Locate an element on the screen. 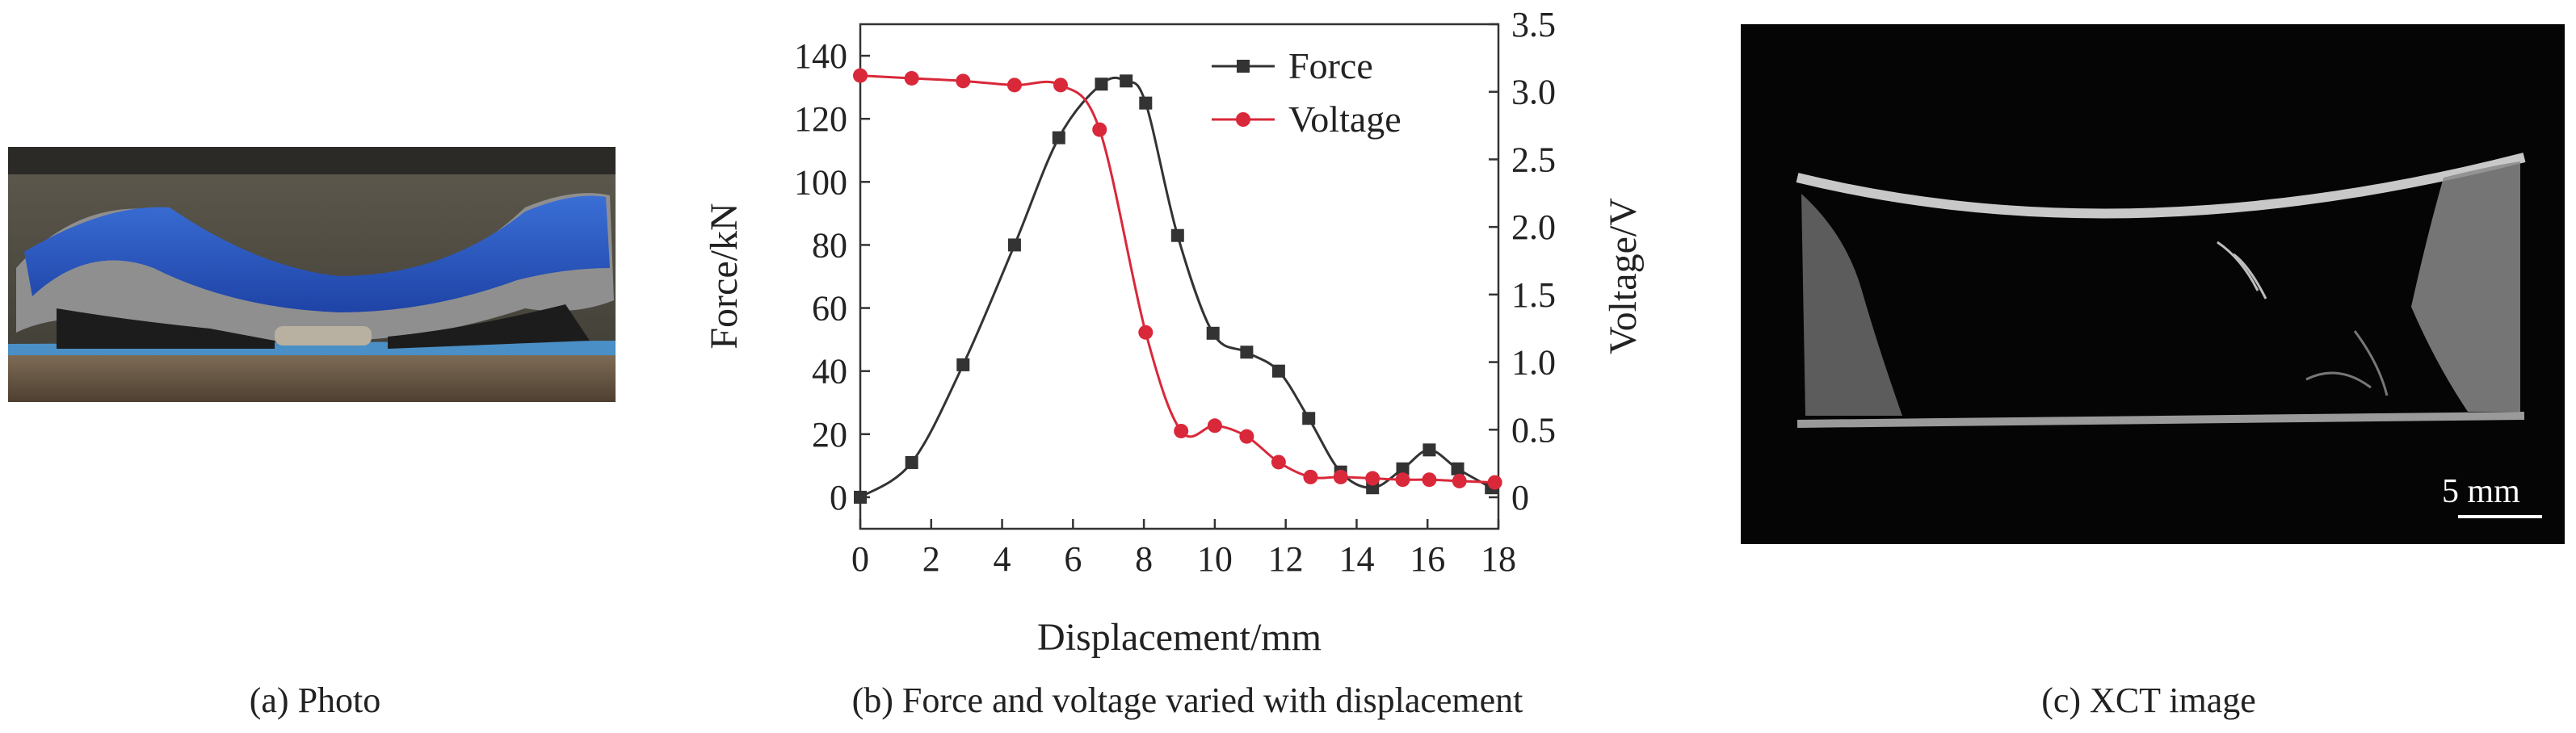 The image size is (2576, 733). y-left-tick-label: 140 is located at coordinates (821, 56).